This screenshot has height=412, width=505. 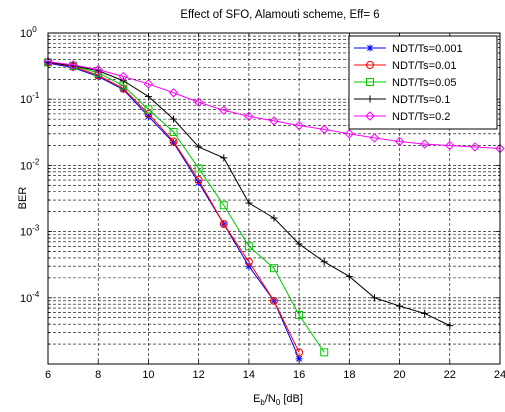 What do you see at coordinates (450, 375) in the screenshot?
I see `x-tick-label: 22` at bounding box center [450, 375].